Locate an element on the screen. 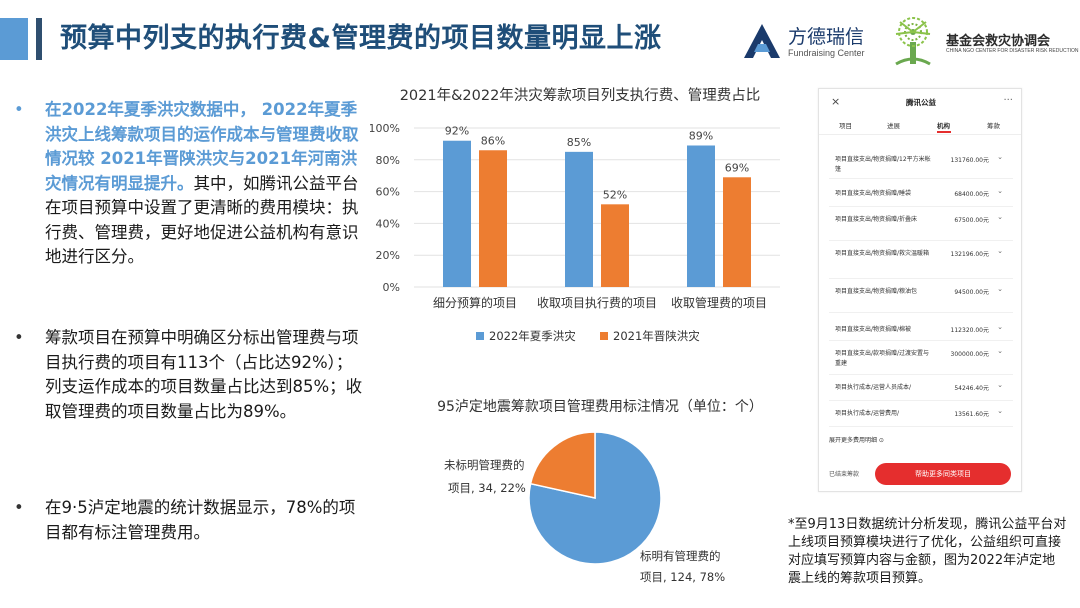 This screenshot has height=608, width=1080. budget-row-amount: 131760.00元 is located at coordinates (969, 160).